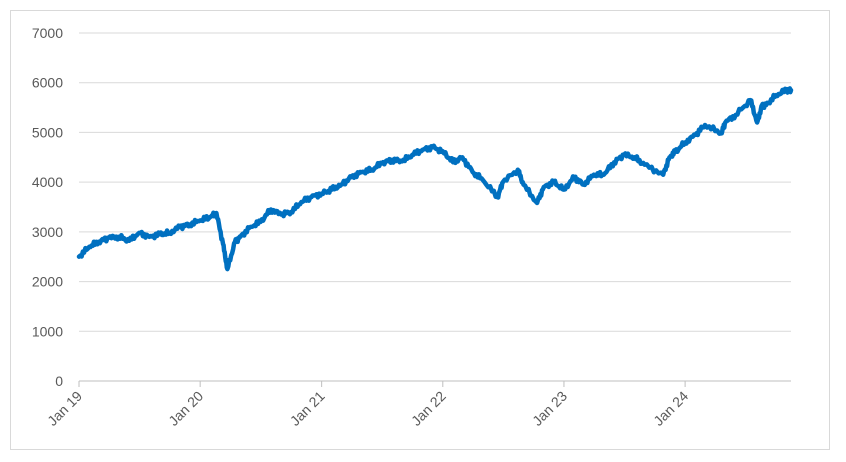  Describe the element at coordinates (434, 383) in the screenshot. I see `x-axis` at that location.